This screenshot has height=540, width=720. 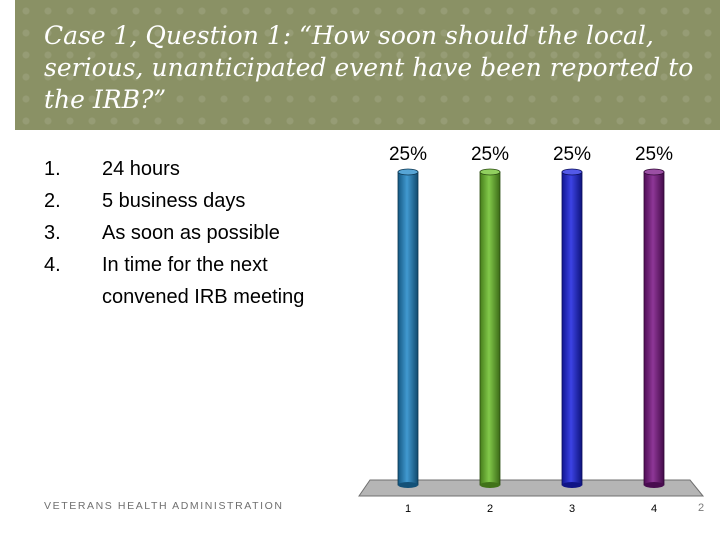 What do you see at coordinates (52, 169) in the screenshot?
I see `option-number: 1.` at bounding box center [52, 169].